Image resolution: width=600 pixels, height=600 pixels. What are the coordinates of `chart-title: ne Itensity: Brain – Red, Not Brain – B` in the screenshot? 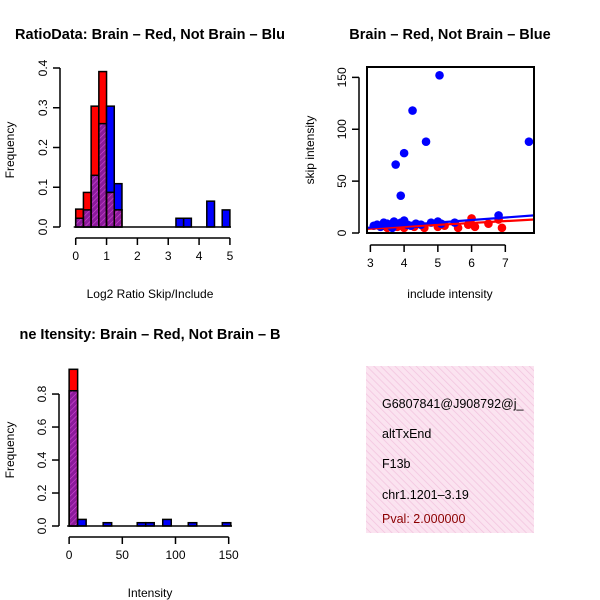 It's located at (149, 335).